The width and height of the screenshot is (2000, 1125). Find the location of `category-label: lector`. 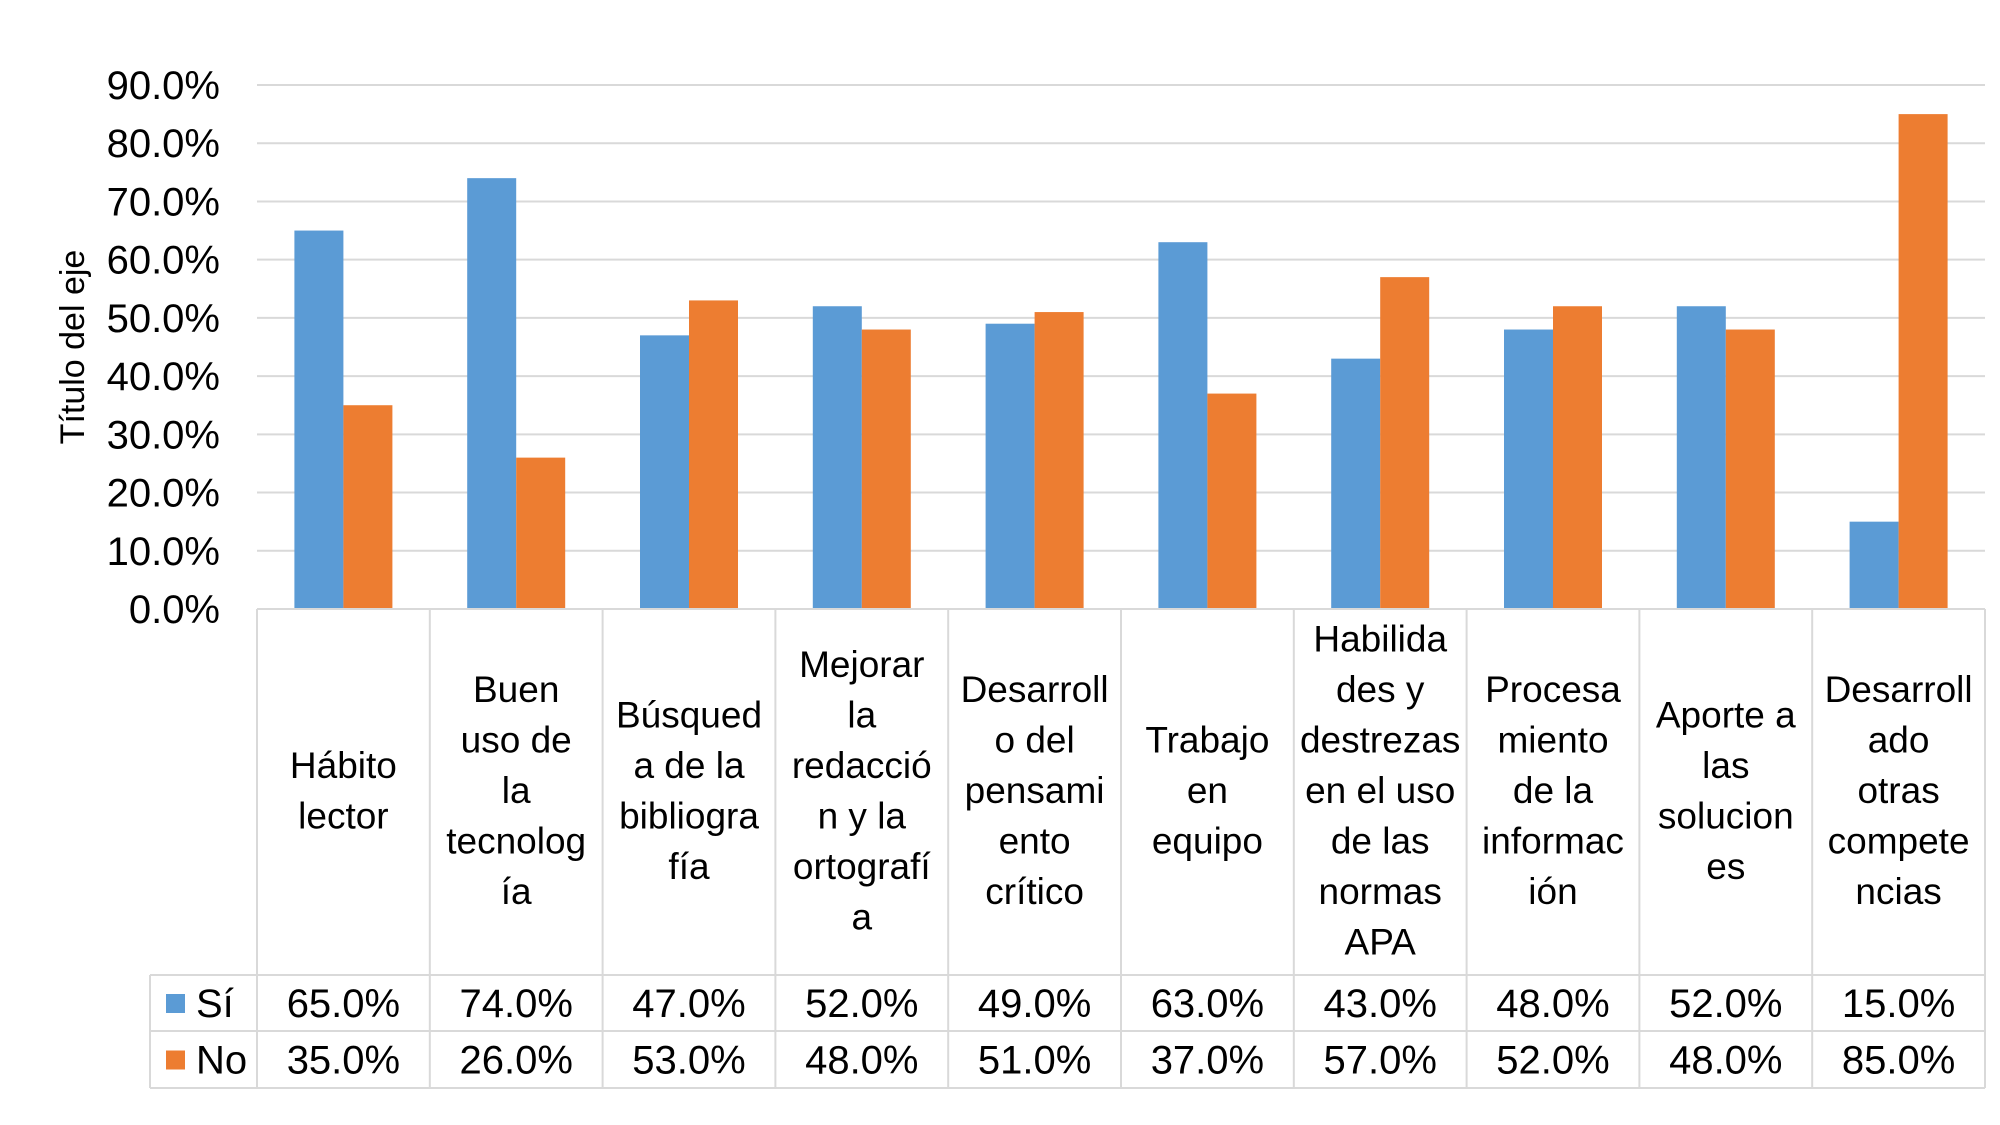

category-label: lector is located at coordinates (343, 815).